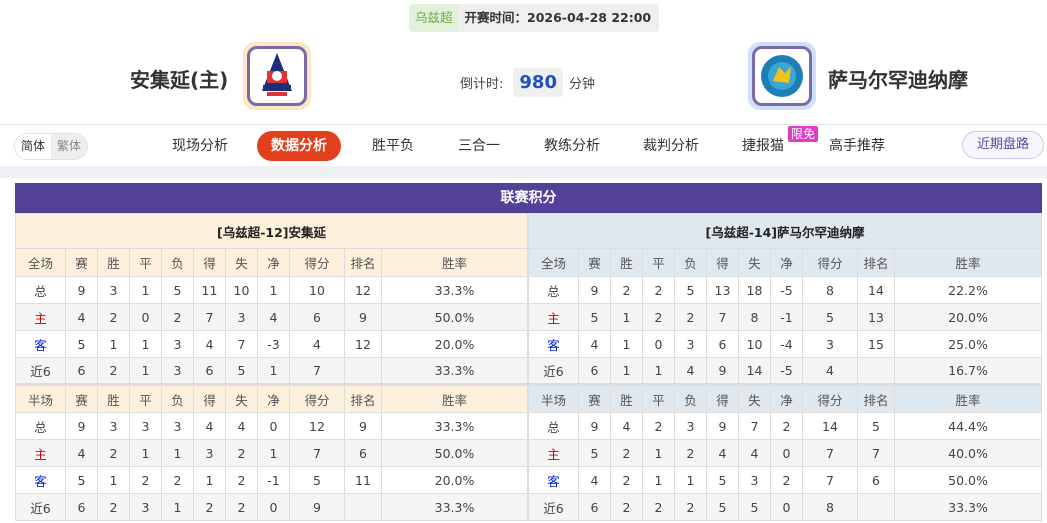 The width and height of the screenshot is (1047, 523). What do you see at coordinates (434, 18) in the screenshot?
I see `league-label: 乌兹超` at bounding box center [434, 18].